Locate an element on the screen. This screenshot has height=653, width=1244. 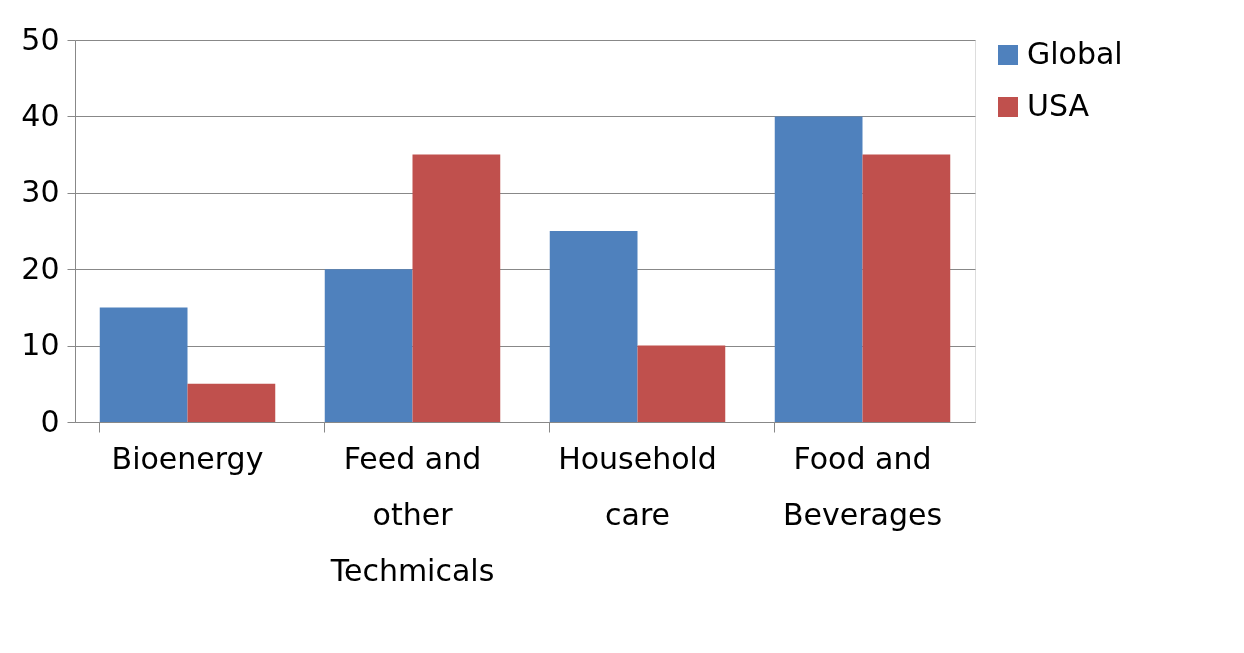
y-tick-label: 10 is located at coordinates (40, 345).